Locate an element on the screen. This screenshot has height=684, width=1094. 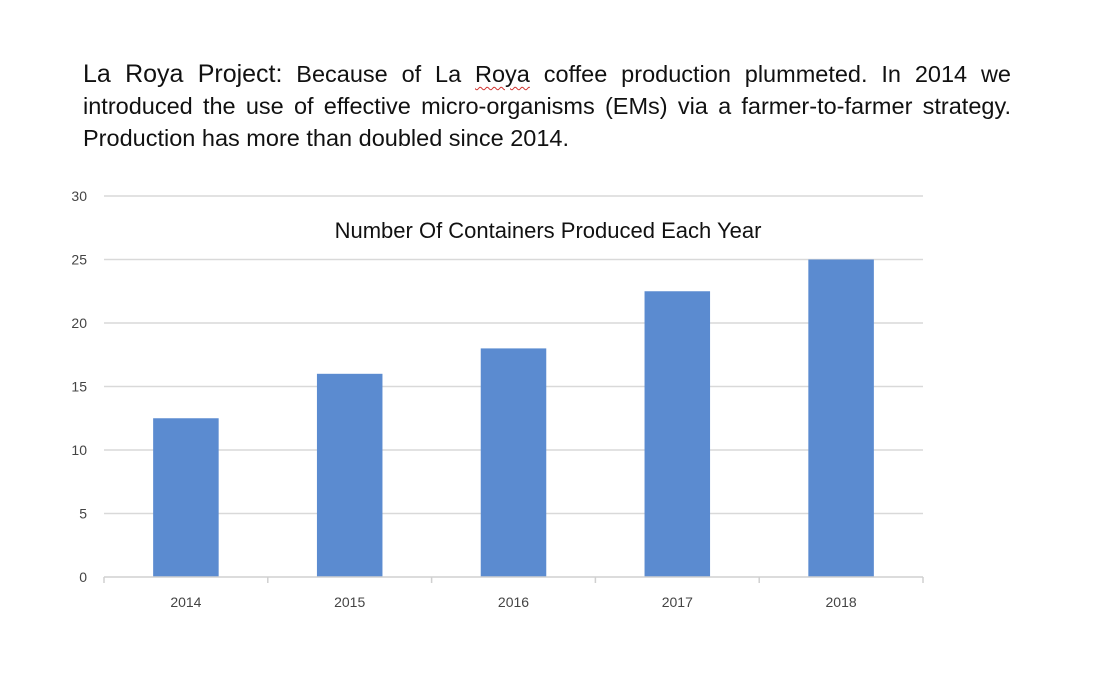
x-tick-label: 2016 is located at coordinates (513, 602).